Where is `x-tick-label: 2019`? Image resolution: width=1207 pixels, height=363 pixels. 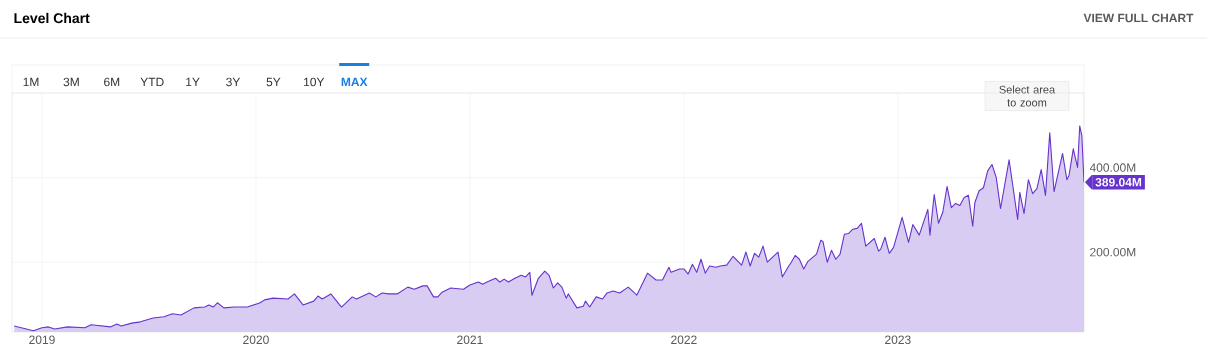
x-tick-label: 2019 is located at coordinates (42, 340).